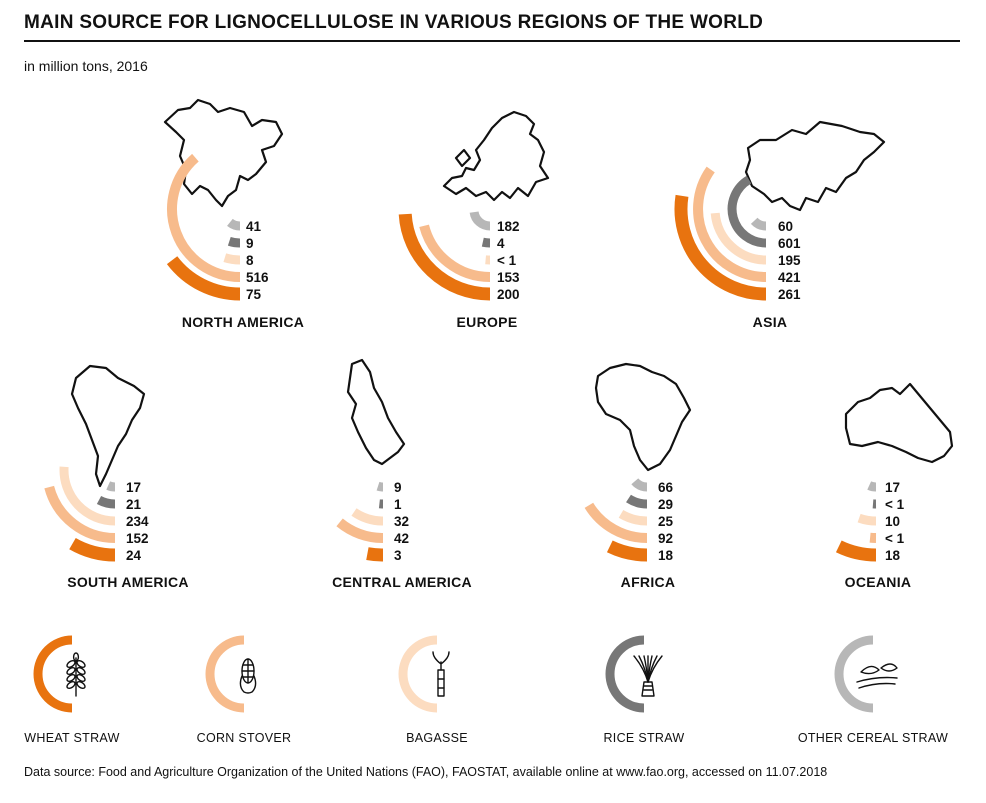 The image size is (986, 803). Describe the element at coordinates (87, 496) in the screenshot. I see `arc-south-america-bagasse` at that location.